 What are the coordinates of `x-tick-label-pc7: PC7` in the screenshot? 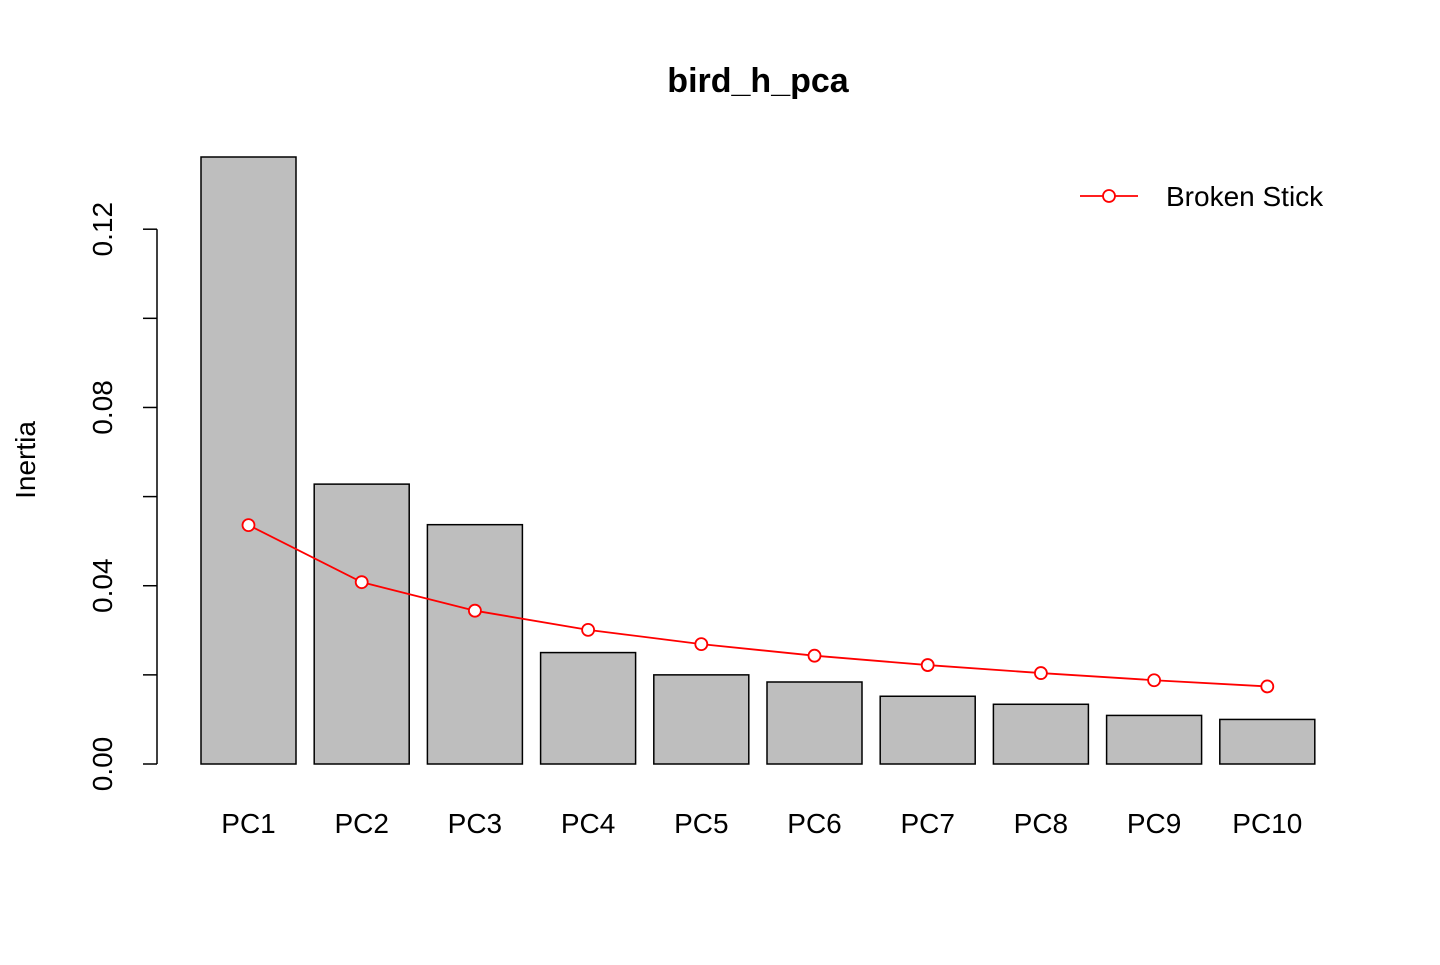 It's located at (927, 823).